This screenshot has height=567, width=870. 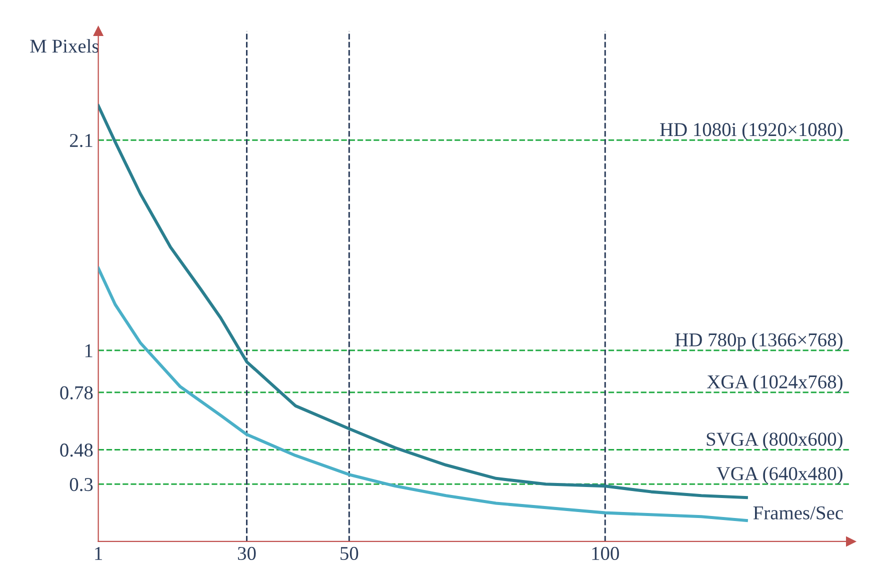 What do you see at coordinates (349, 553) in the screenshot?
I see `x-tick-label: 50` at bounding box center [349, 553].